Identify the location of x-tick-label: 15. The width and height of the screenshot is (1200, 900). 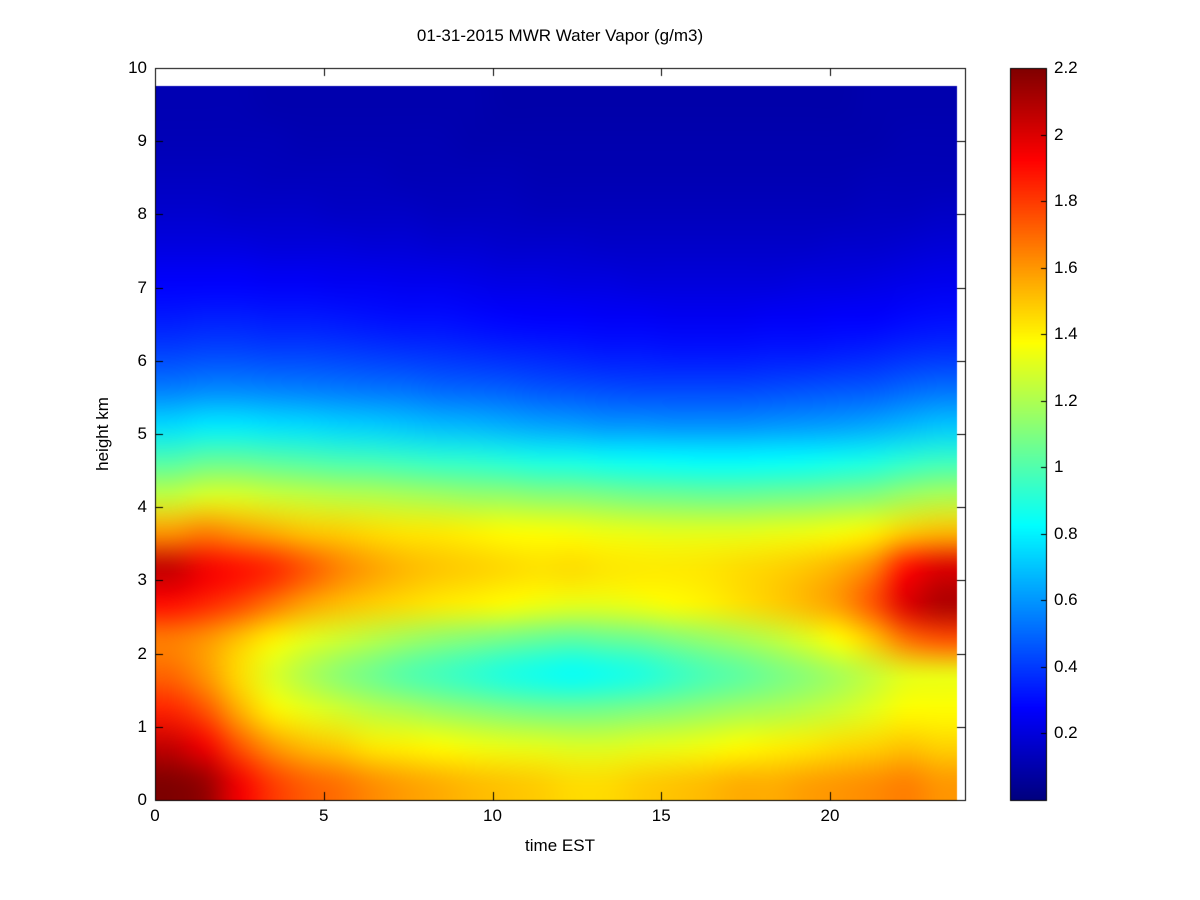
(661, 815).